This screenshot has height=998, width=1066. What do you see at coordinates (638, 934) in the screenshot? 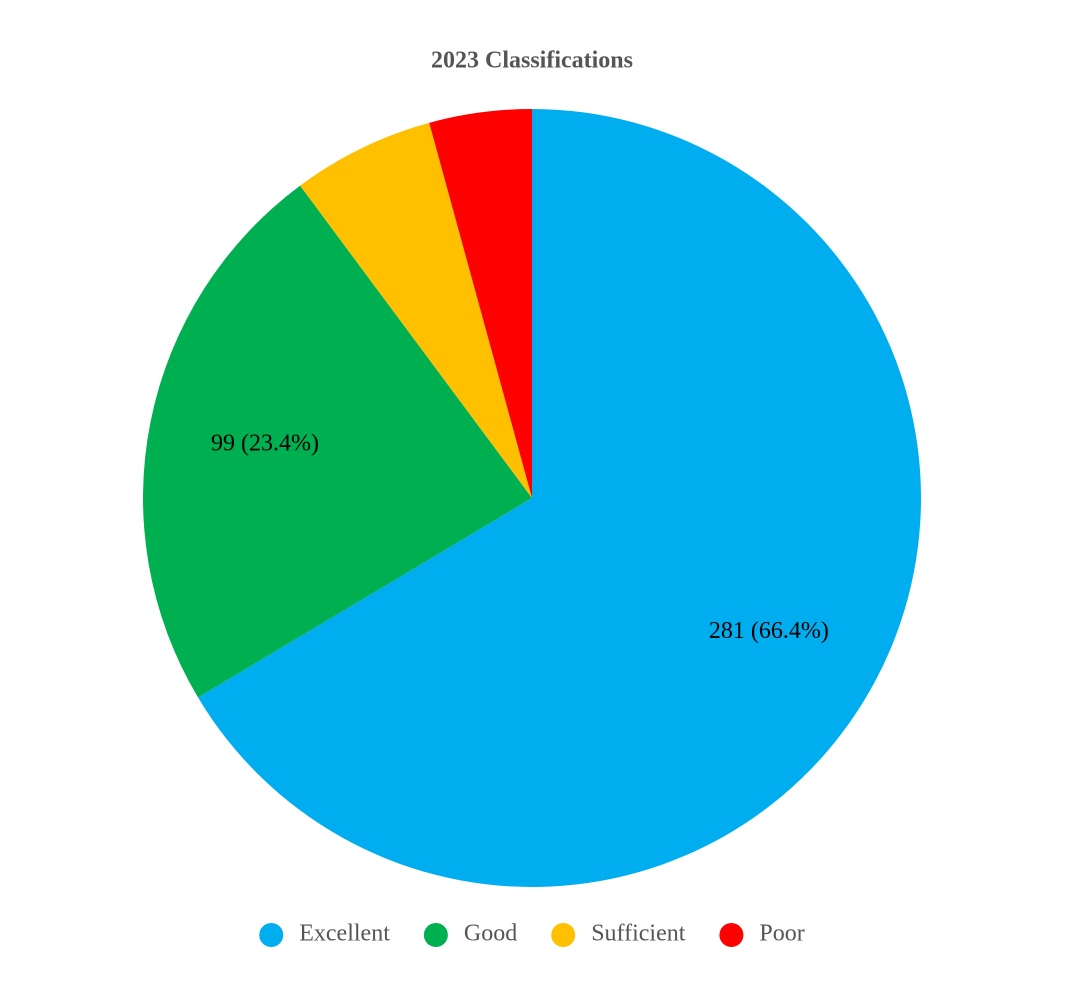
I see `legend-label: Sufficient` at bounding box center [638, 934].